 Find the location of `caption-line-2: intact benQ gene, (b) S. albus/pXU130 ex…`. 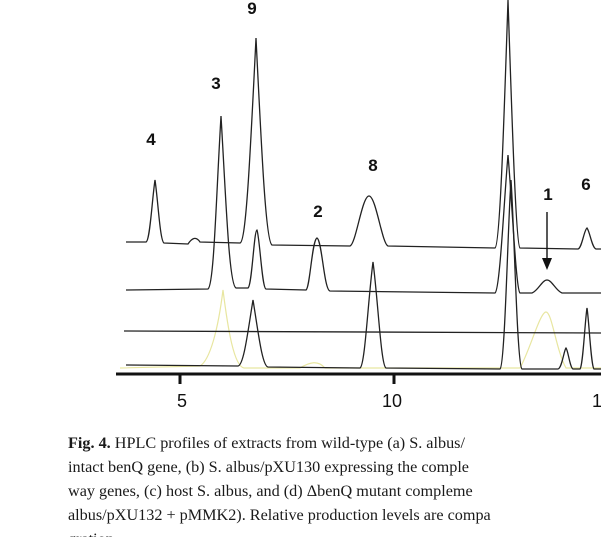

caption-line-2: intact benQ gene, (b) S. albus/pXU130 ex… is located at coordinates (268, 467).